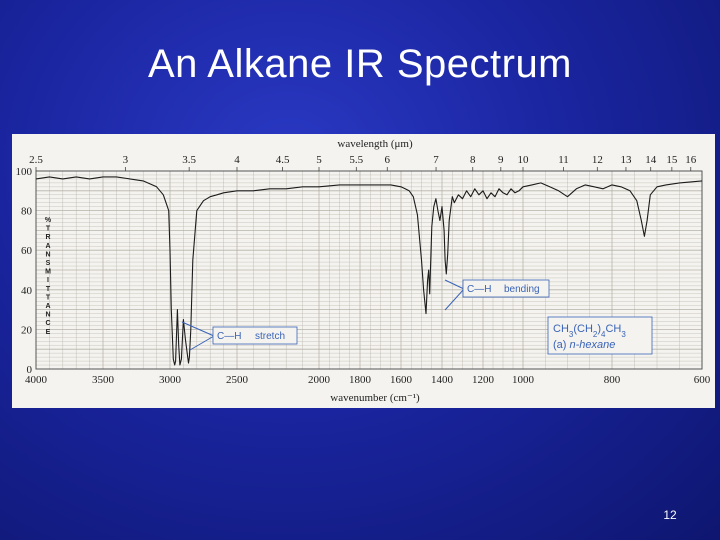  Describe the element at coordinates (170, 380) in the screenshot. I see `x-tick-label: 3000` at that location.